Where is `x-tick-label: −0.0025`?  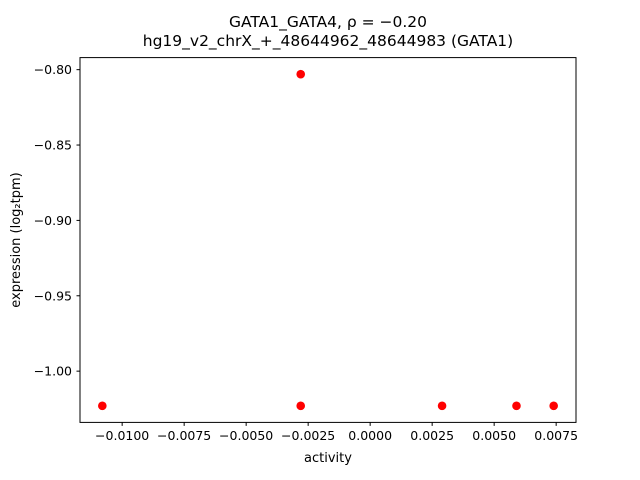
x-tick-label: −0.0025 is located at coordinates (308, 435).